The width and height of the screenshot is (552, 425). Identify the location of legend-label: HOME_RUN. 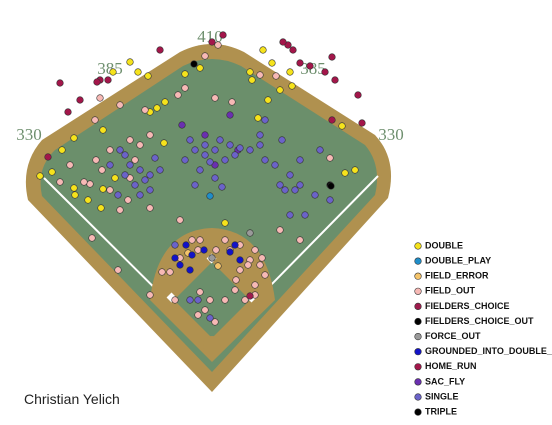
(451, 366).